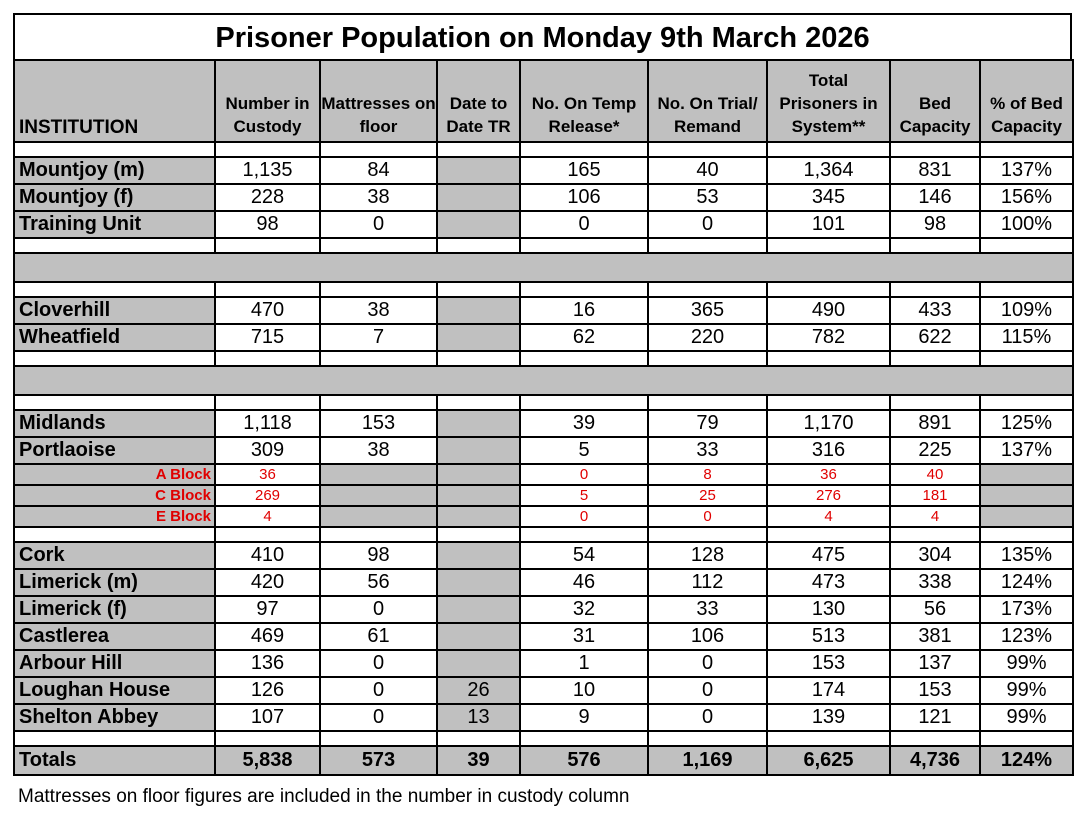  What do you see at coordinates (584, 582) in the screenshot?
I see `cell-temp-release: 46` at bounding box center [584, 582].